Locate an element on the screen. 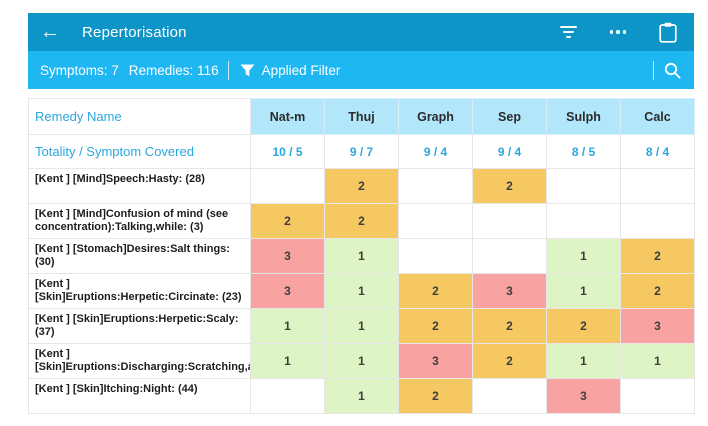 This screenshot has width=708, height=426. page-title: Repertorisation is located at coordinates (134, 32).